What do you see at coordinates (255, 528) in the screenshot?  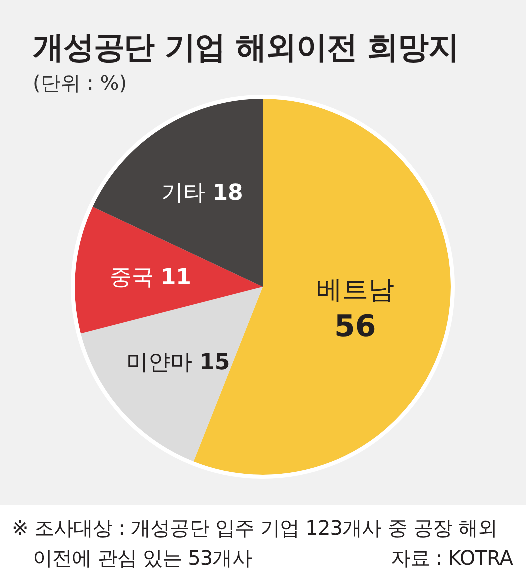 I see `annotation: ※ 조사대상 : 개성공단 입주 기업 123개사 중 공장 해외` at bounding box center [255, 528].